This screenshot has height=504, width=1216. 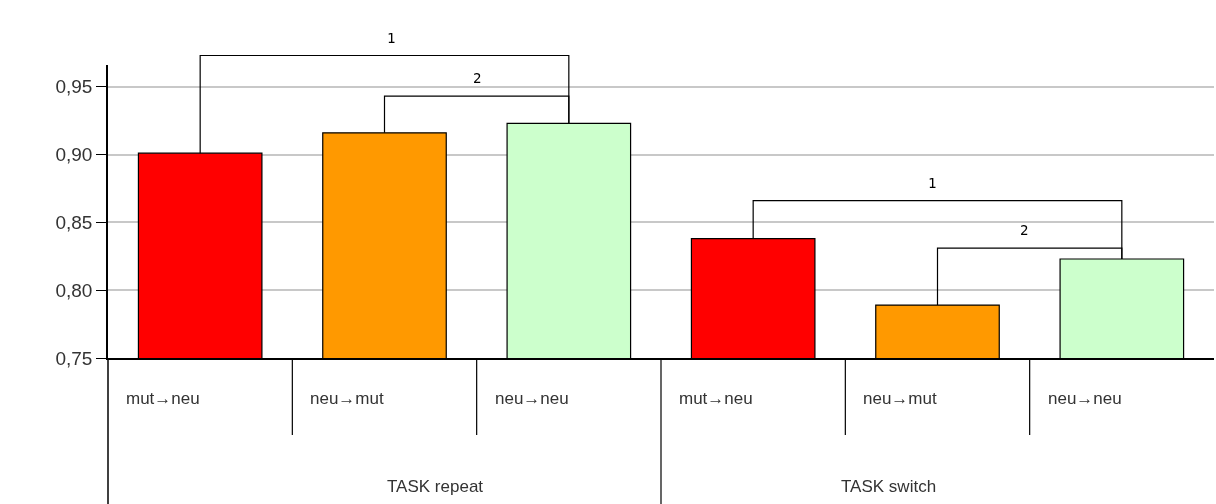 I want to click on annotation: 1, so click(x=932, y=183).